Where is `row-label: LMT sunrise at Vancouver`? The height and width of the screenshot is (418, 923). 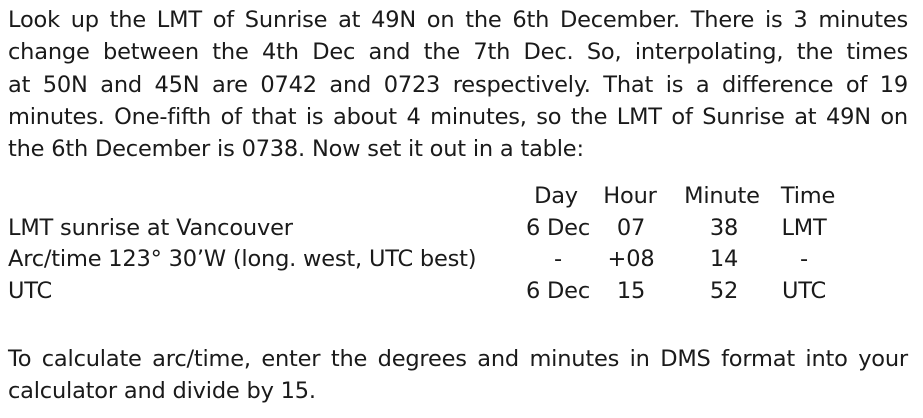
row-label: LMT sunrise at Vancouver is located at coordinates (150, 227).